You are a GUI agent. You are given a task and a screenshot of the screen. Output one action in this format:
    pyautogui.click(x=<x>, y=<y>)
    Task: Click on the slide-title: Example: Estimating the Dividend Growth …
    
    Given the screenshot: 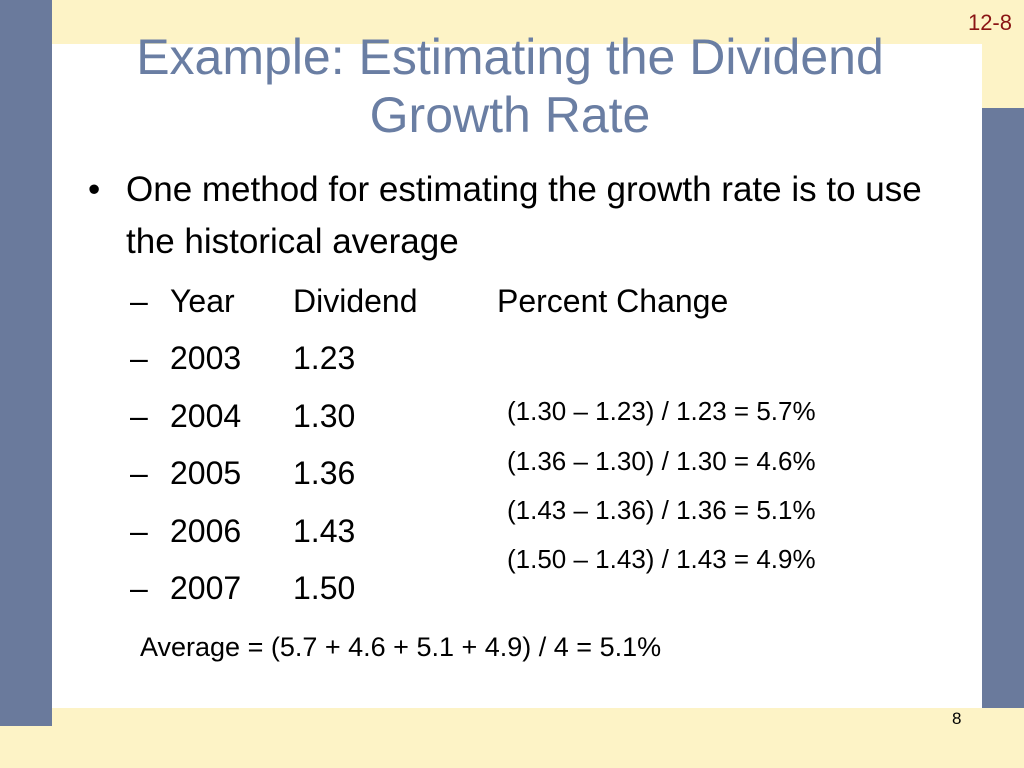 What is the action you would take?
    pyautogui.click(x=510, y=86)
    